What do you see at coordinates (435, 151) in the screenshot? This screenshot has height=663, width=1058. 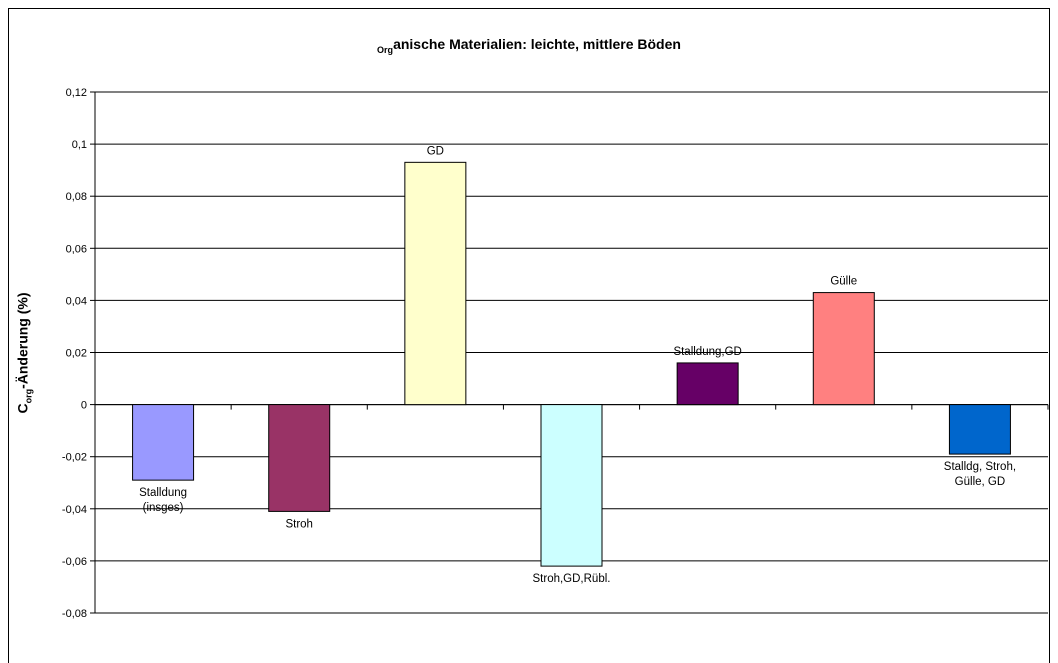 I see `data-label: GD` at bounding box center [435, 151].